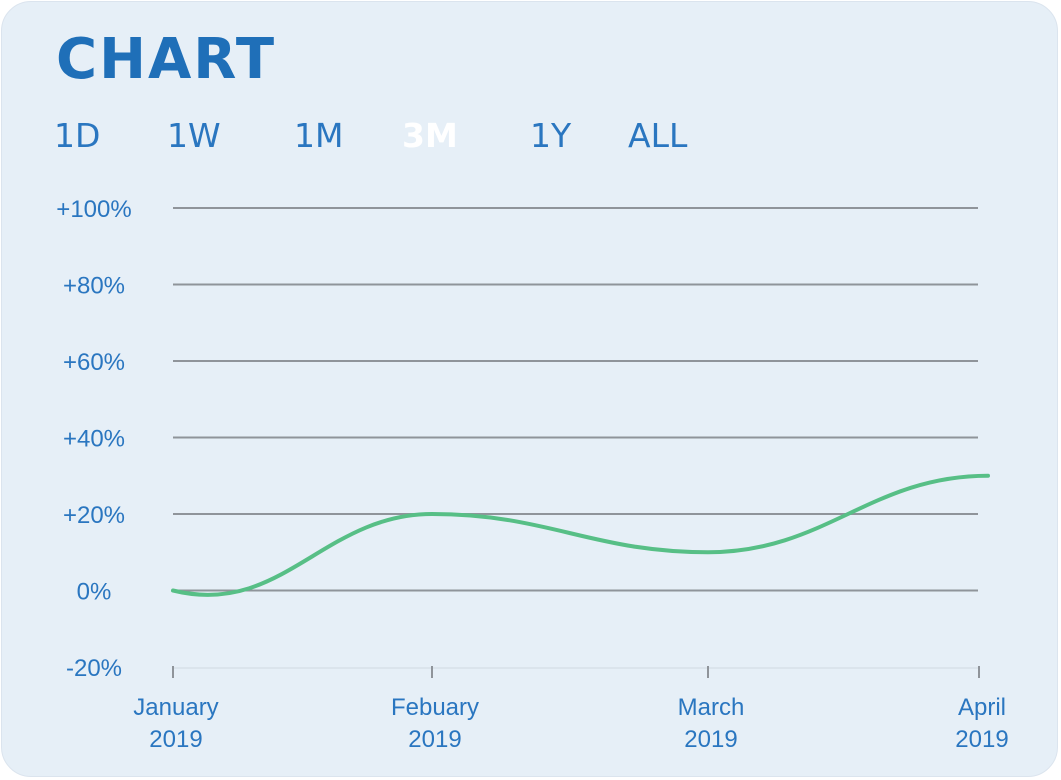  What do you see at coordinates (166, 59) in the screenshot?
I see `chart-title: CHART` at bounding box center [166, 59].